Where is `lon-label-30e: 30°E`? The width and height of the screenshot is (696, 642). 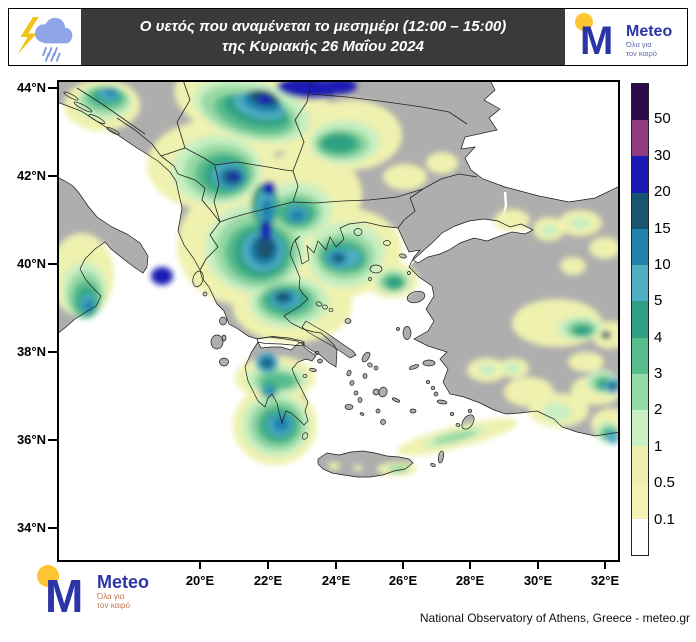
lon-label-30e: 30°E is located at coordinates (538, 580).